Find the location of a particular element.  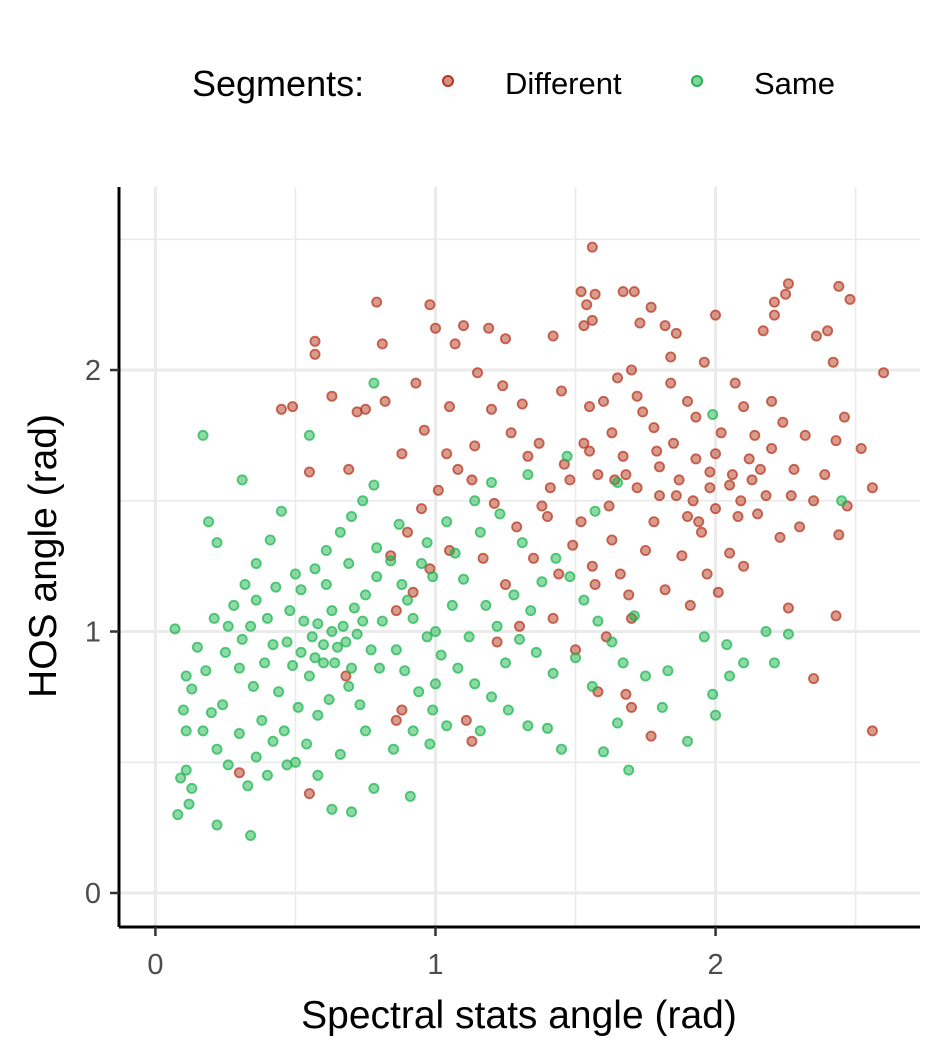

legend-title: Segments: is located at coordinates (278, 83).